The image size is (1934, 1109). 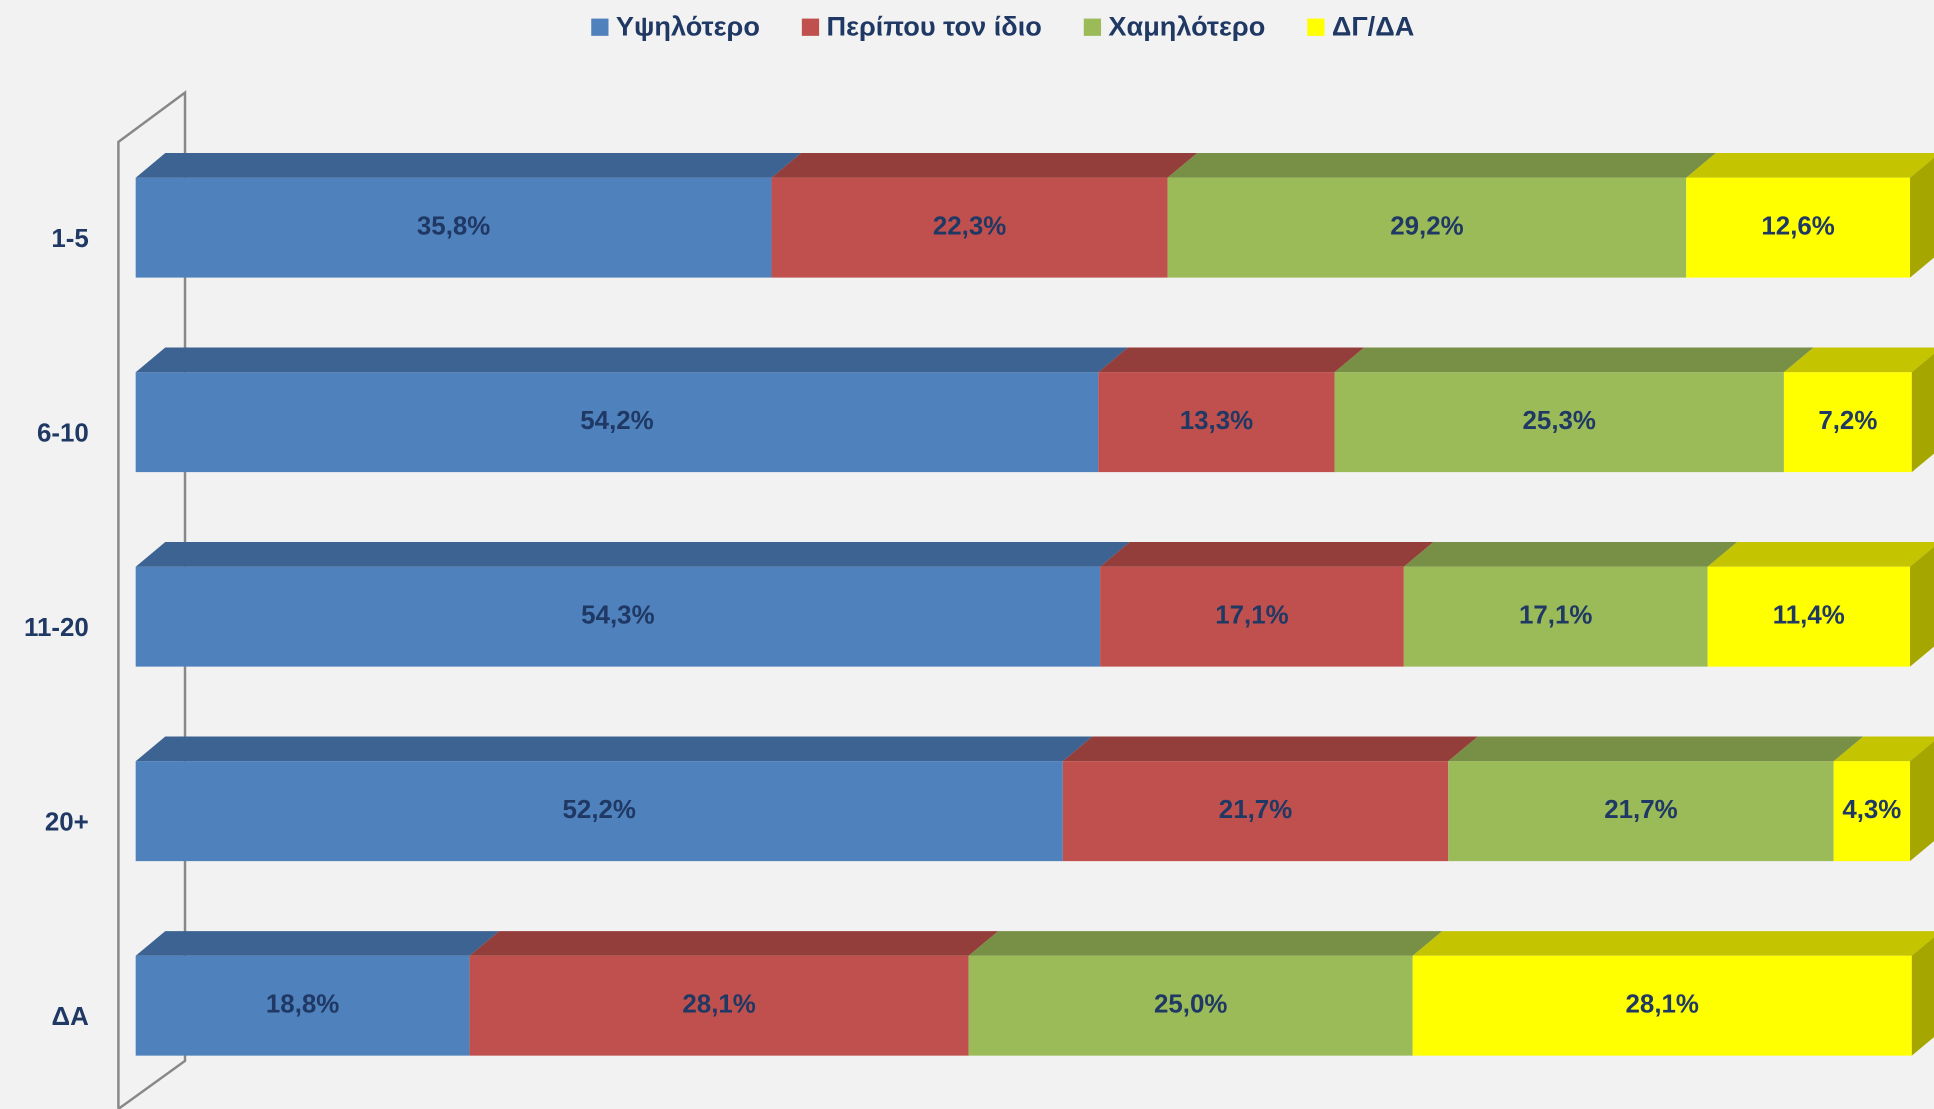 What do you see at coordinates (69, 239) in the screenshot?
I see `y-tick-label: 1-5` at bounding box center [69, 239].